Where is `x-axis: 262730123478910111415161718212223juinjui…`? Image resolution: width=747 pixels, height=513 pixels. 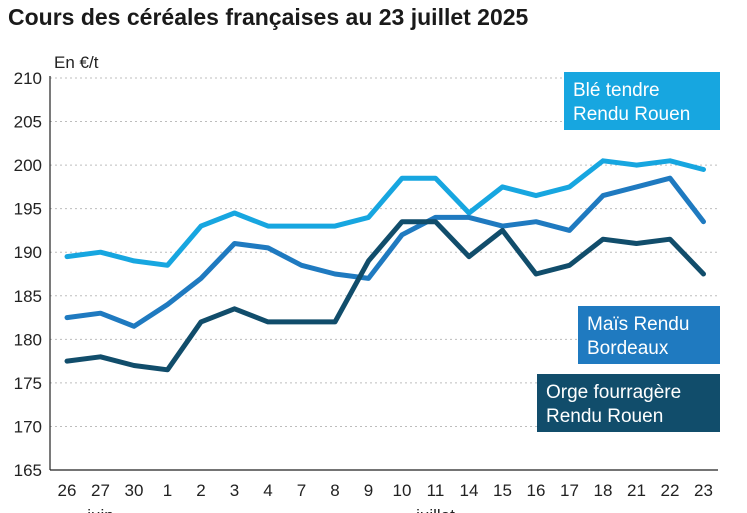
x-axis: 262730123478910111415161718212223juinjui… is located at coordinates (384, 491).